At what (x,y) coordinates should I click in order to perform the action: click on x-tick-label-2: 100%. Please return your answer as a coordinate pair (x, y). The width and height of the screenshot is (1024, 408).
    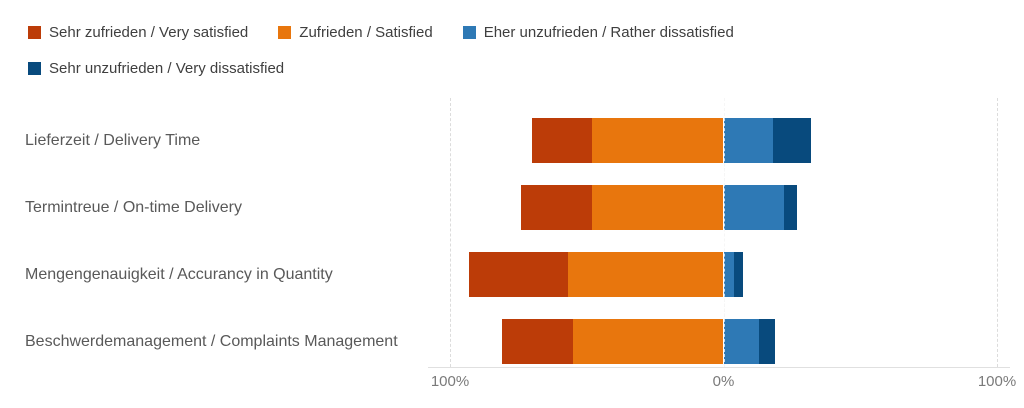
    Looking at the image, I should click on (997, 381).